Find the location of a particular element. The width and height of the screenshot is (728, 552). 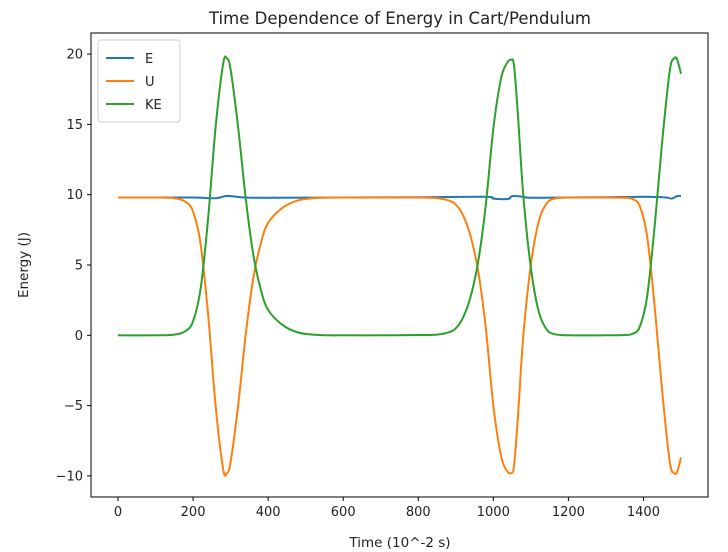

y-tick-label: 0 is located at coordinates (79, 336).